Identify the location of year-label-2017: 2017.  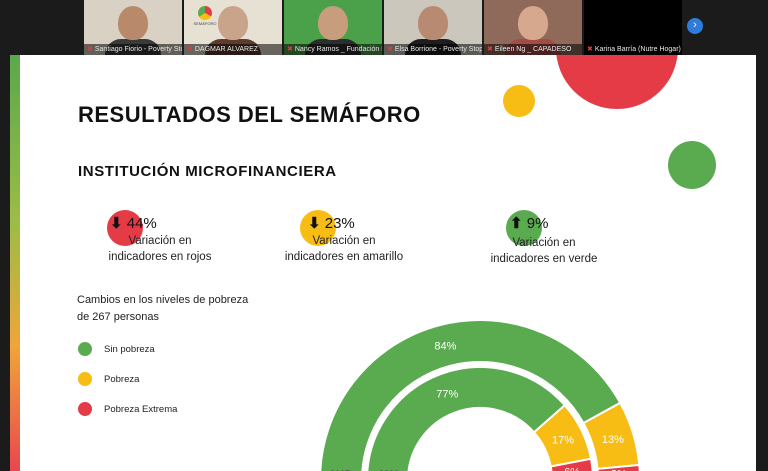
(340, 470).